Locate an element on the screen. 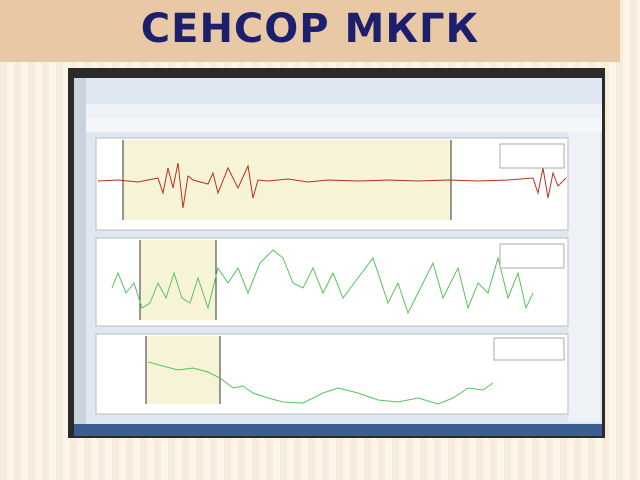 Image resolution: width=640 pixels, height=480 pixels. toolbar is located at coordinates (344, 125).